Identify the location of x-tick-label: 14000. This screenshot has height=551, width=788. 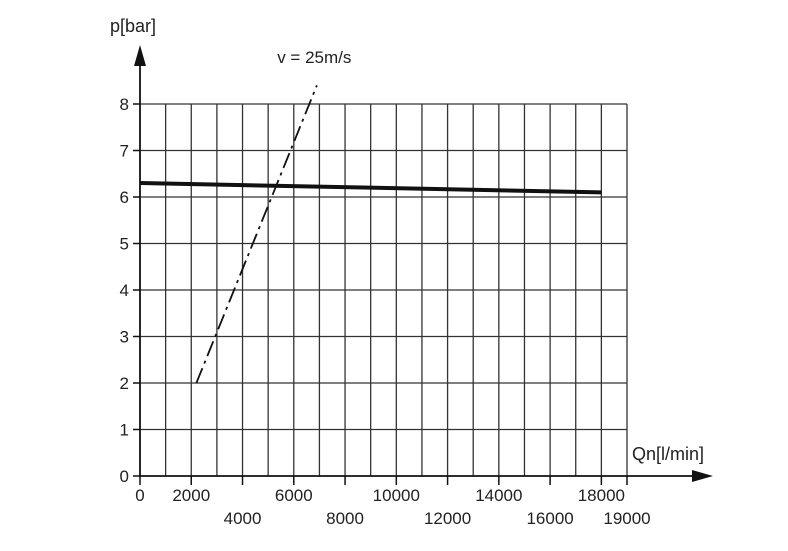
(498, 495).